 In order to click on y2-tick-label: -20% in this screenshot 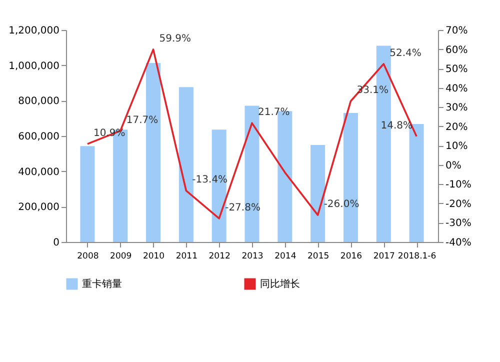, I will do `click(459, 204)`.